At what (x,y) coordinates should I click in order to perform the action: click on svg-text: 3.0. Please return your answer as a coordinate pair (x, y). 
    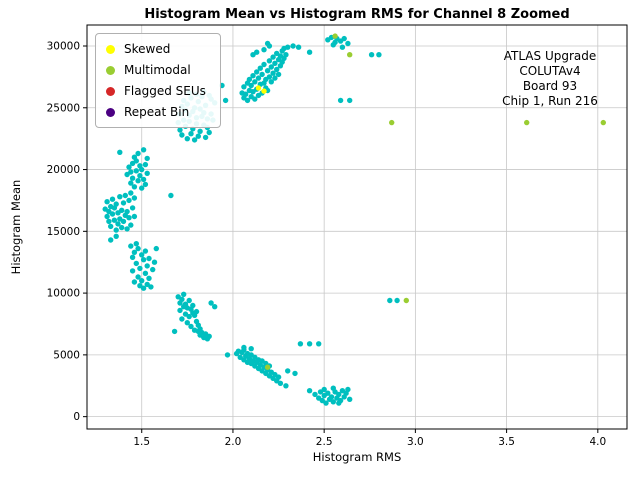
    Looking at the image, I should click on (415, 442).